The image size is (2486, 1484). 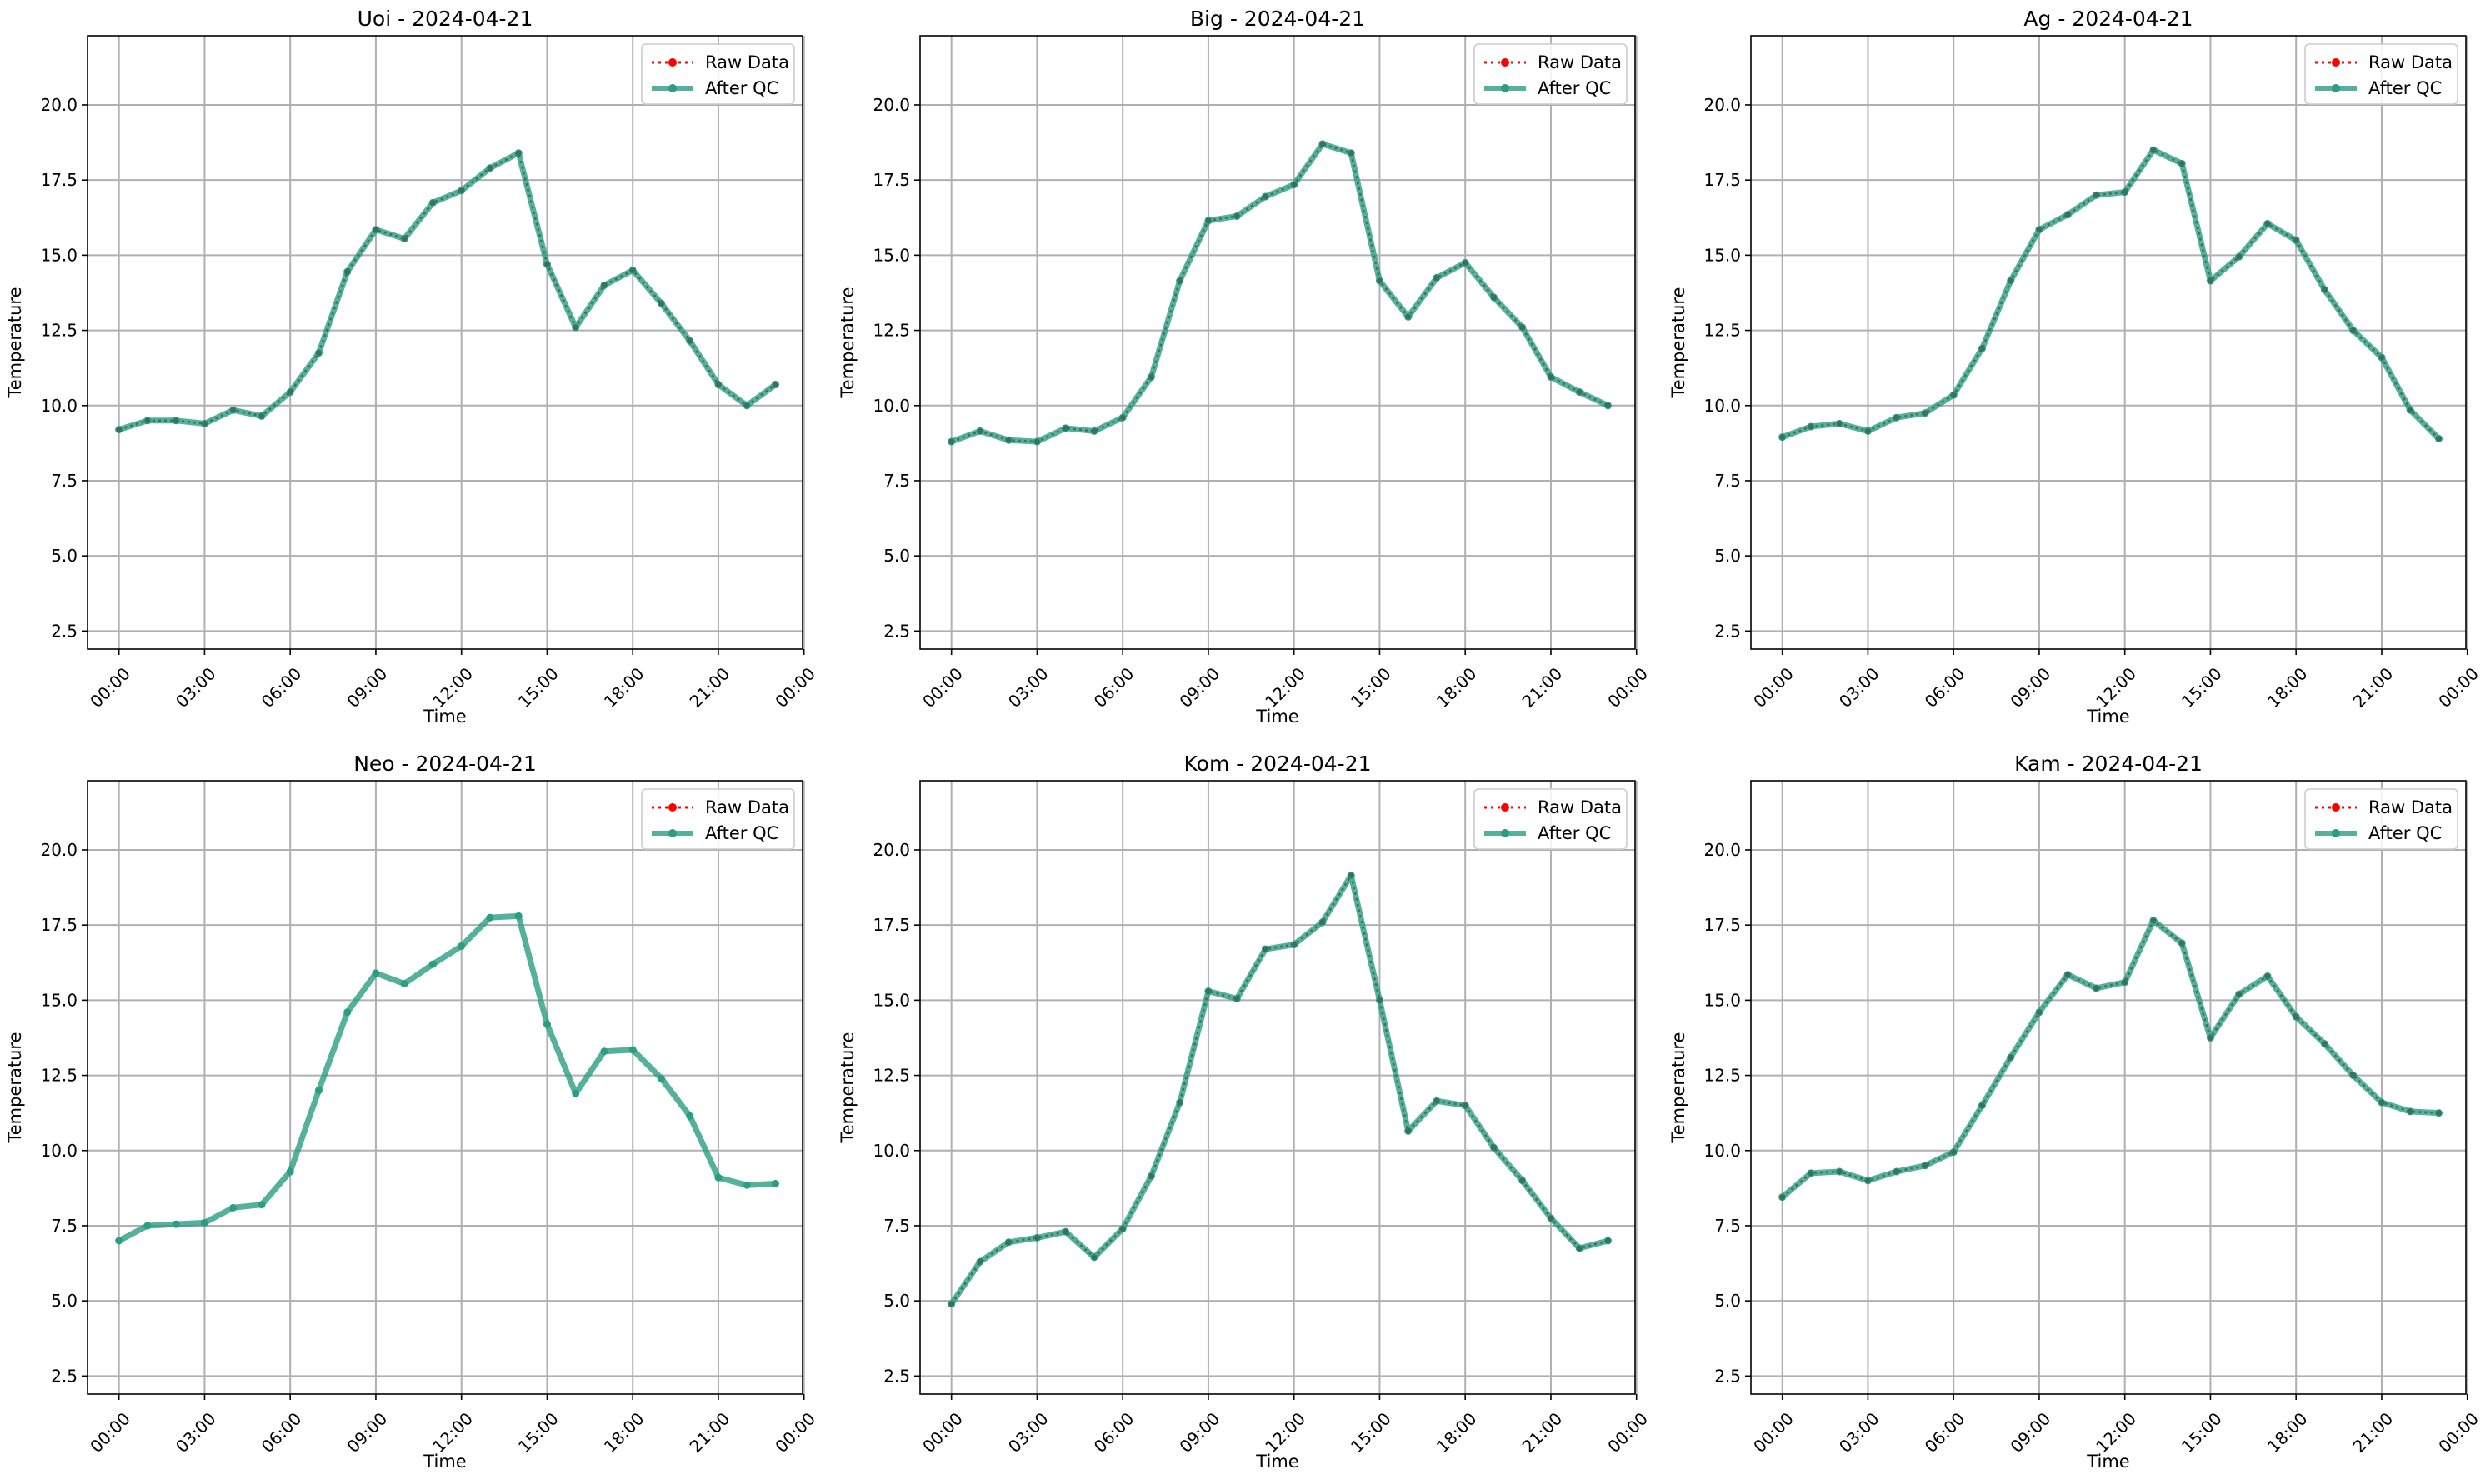 I want to click on x-tick-label: 06:00, so click(x=1114, y=687).